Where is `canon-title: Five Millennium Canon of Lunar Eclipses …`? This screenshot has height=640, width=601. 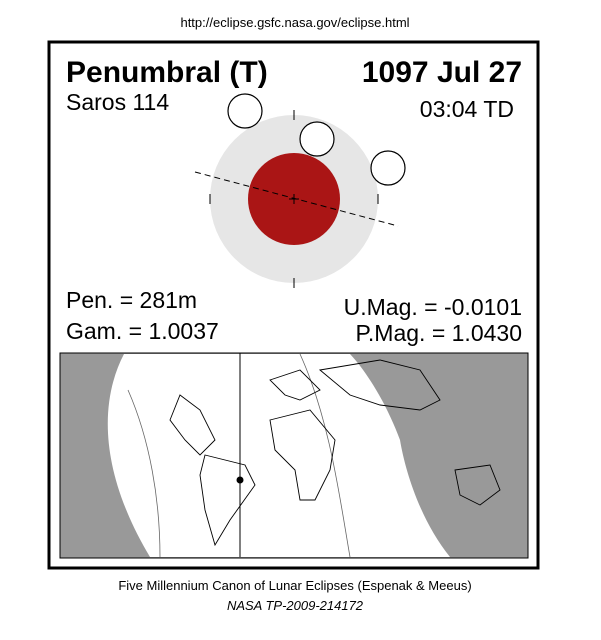
canon-title: Five Millennium Canon of Lunar Eclipses … is located at coordinates (294, 585).